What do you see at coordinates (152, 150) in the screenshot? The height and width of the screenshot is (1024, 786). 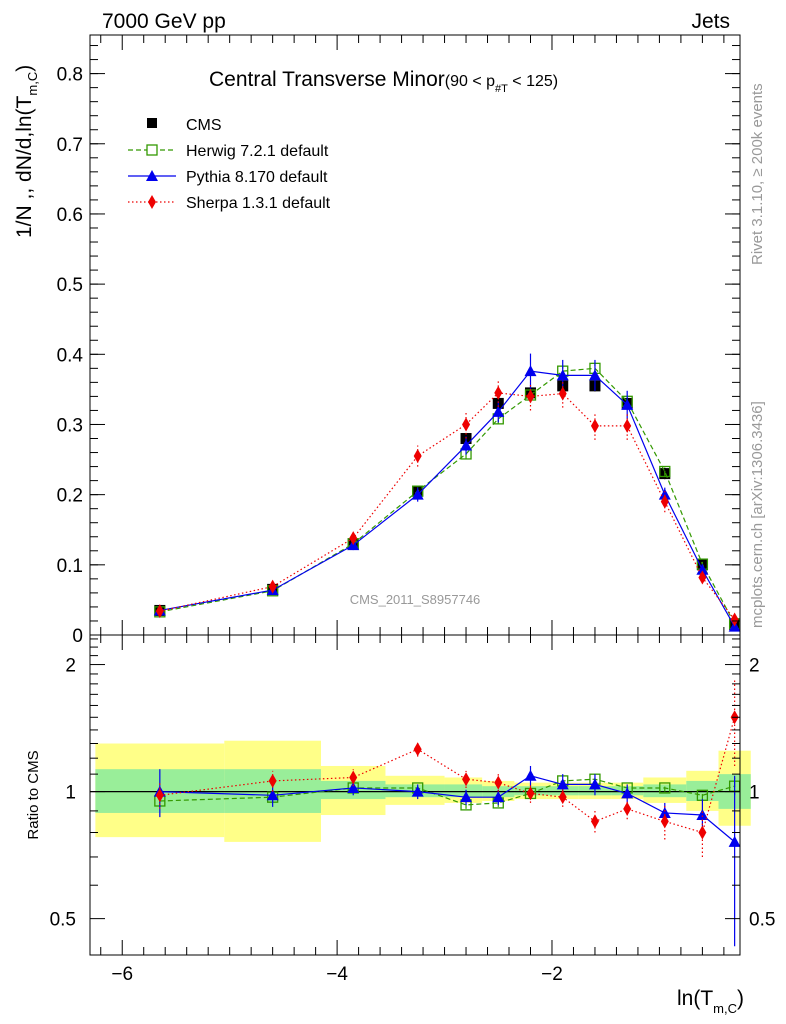 I see `legend-marker-herwig` at bounding box center [152, 150].